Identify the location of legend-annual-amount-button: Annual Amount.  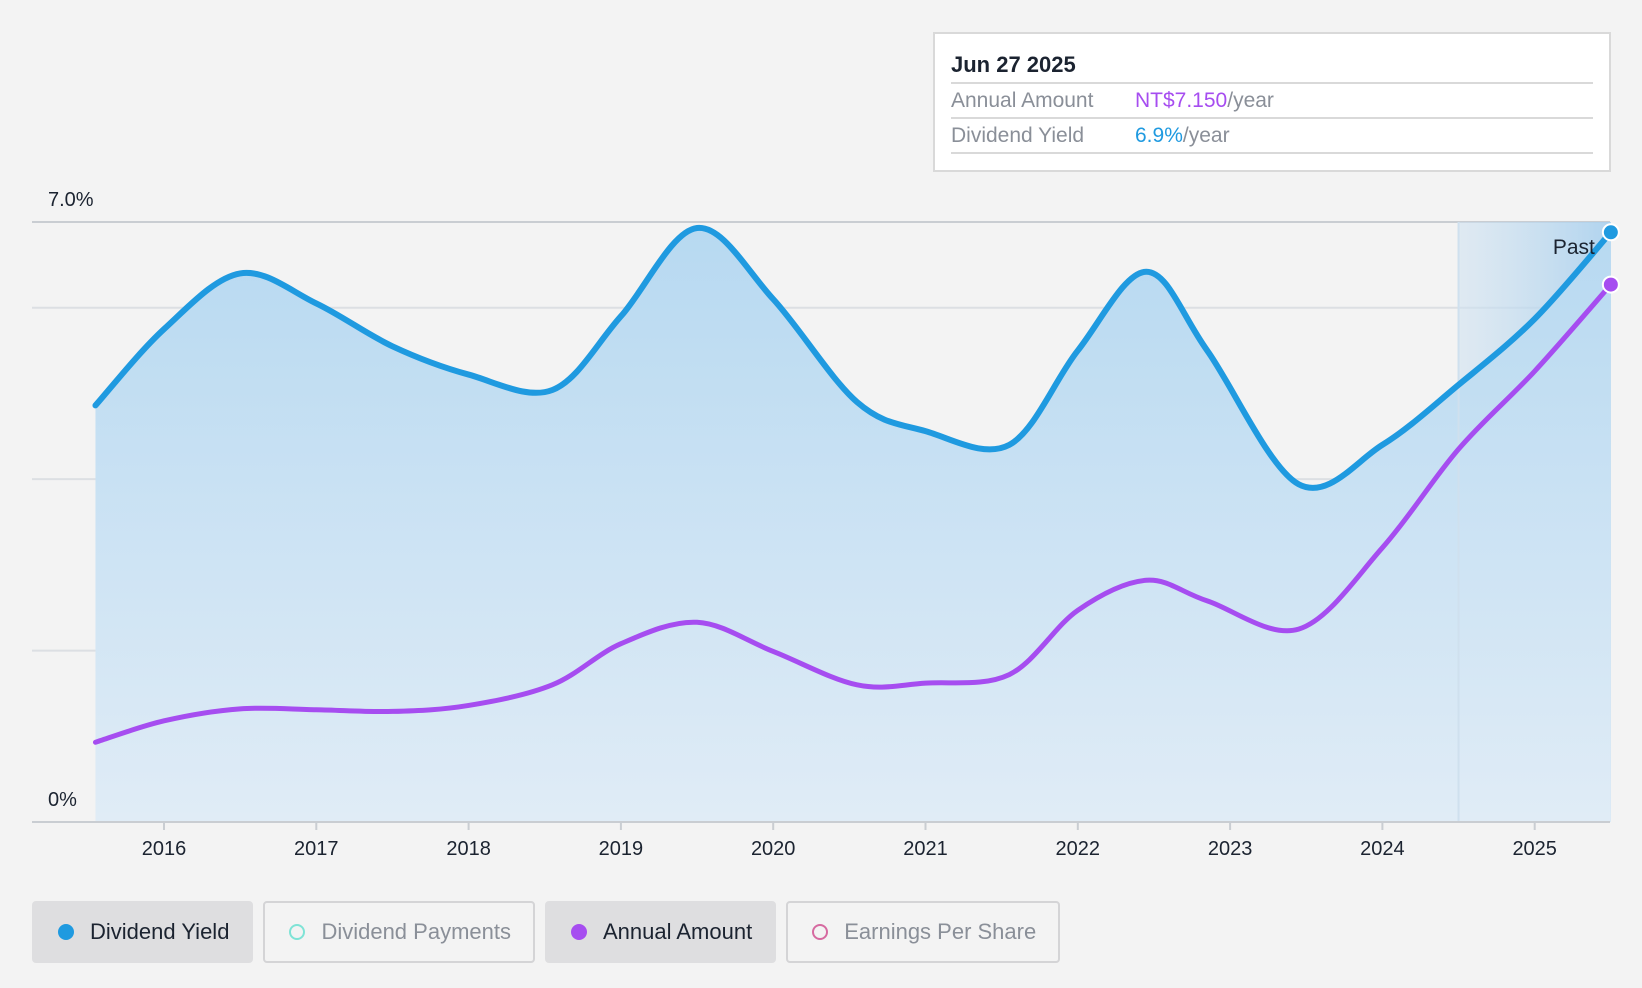
(660, 932).